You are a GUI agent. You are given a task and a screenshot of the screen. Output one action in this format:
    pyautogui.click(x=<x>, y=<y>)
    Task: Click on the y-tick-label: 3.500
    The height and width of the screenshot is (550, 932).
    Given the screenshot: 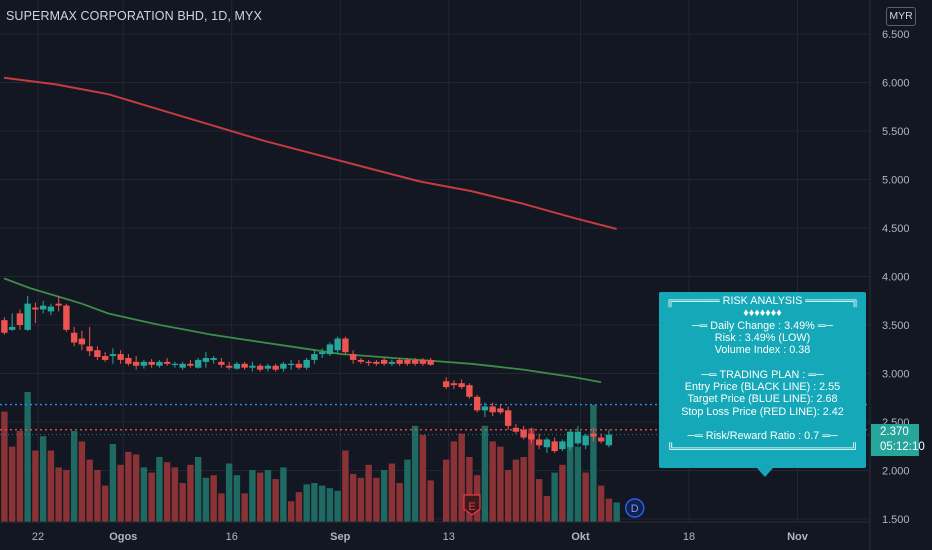 What is the action you would take?
    pyautogui.click(x=896, y=326)
    